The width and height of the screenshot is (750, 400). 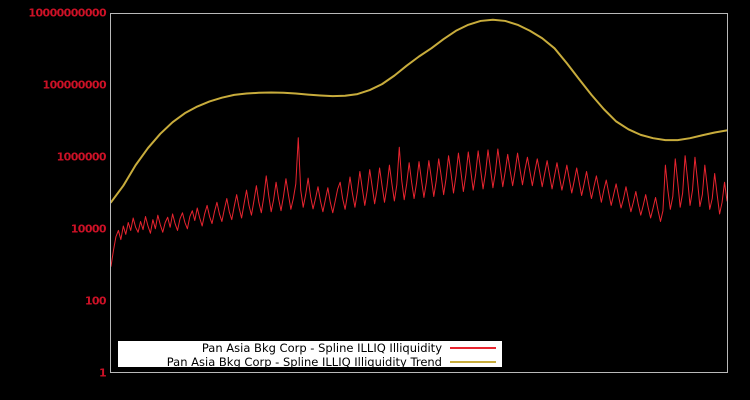 I want to click on legend-swatch-illiquidity, so click(x=473, y=348).